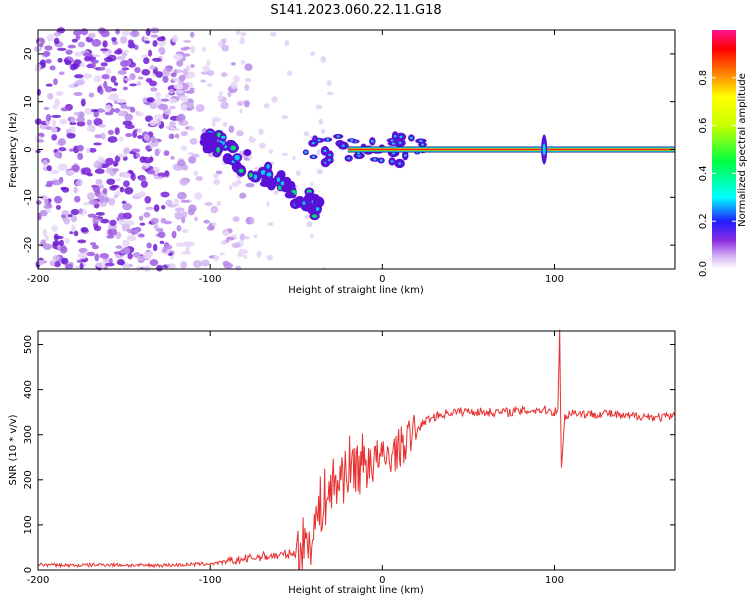 The width and height of the screenshot is (750, 600). I want to click on colorbar-label: Normalized spectral amplitude, so click(742, 150).